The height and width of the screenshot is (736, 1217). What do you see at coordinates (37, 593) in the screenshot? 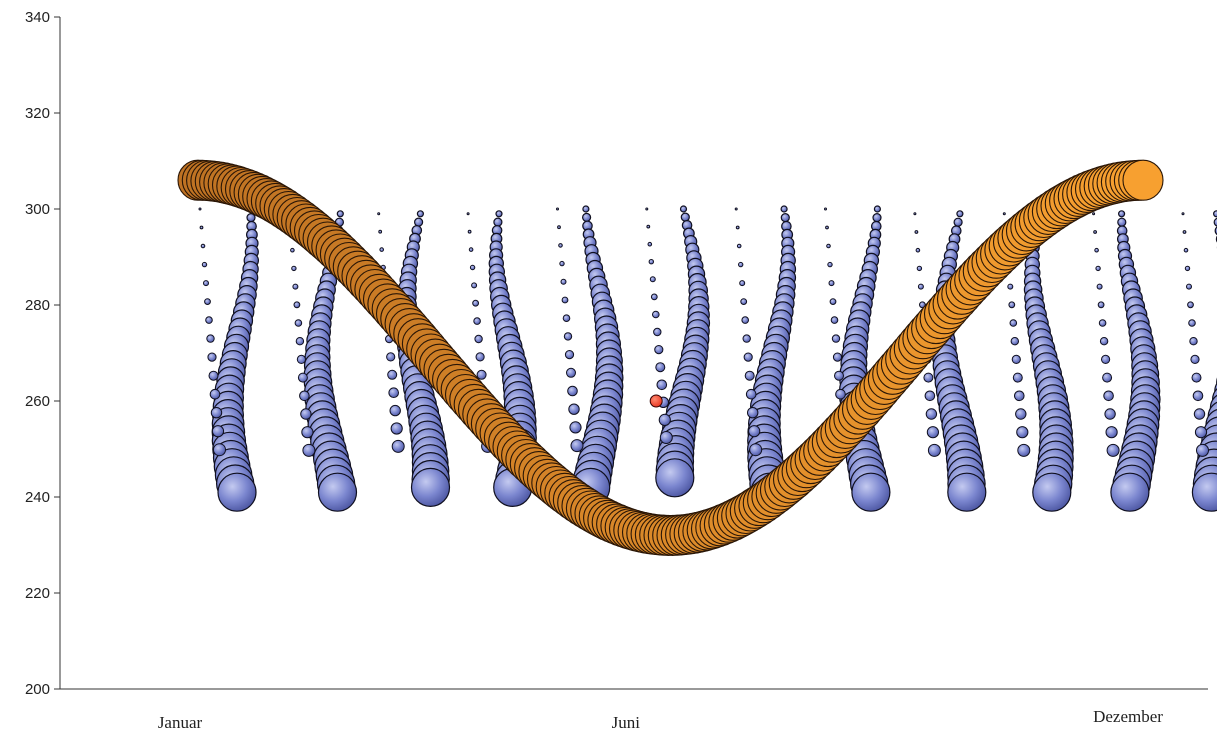
I see `y-tick-label: 220` at bounding box center [37, 593].